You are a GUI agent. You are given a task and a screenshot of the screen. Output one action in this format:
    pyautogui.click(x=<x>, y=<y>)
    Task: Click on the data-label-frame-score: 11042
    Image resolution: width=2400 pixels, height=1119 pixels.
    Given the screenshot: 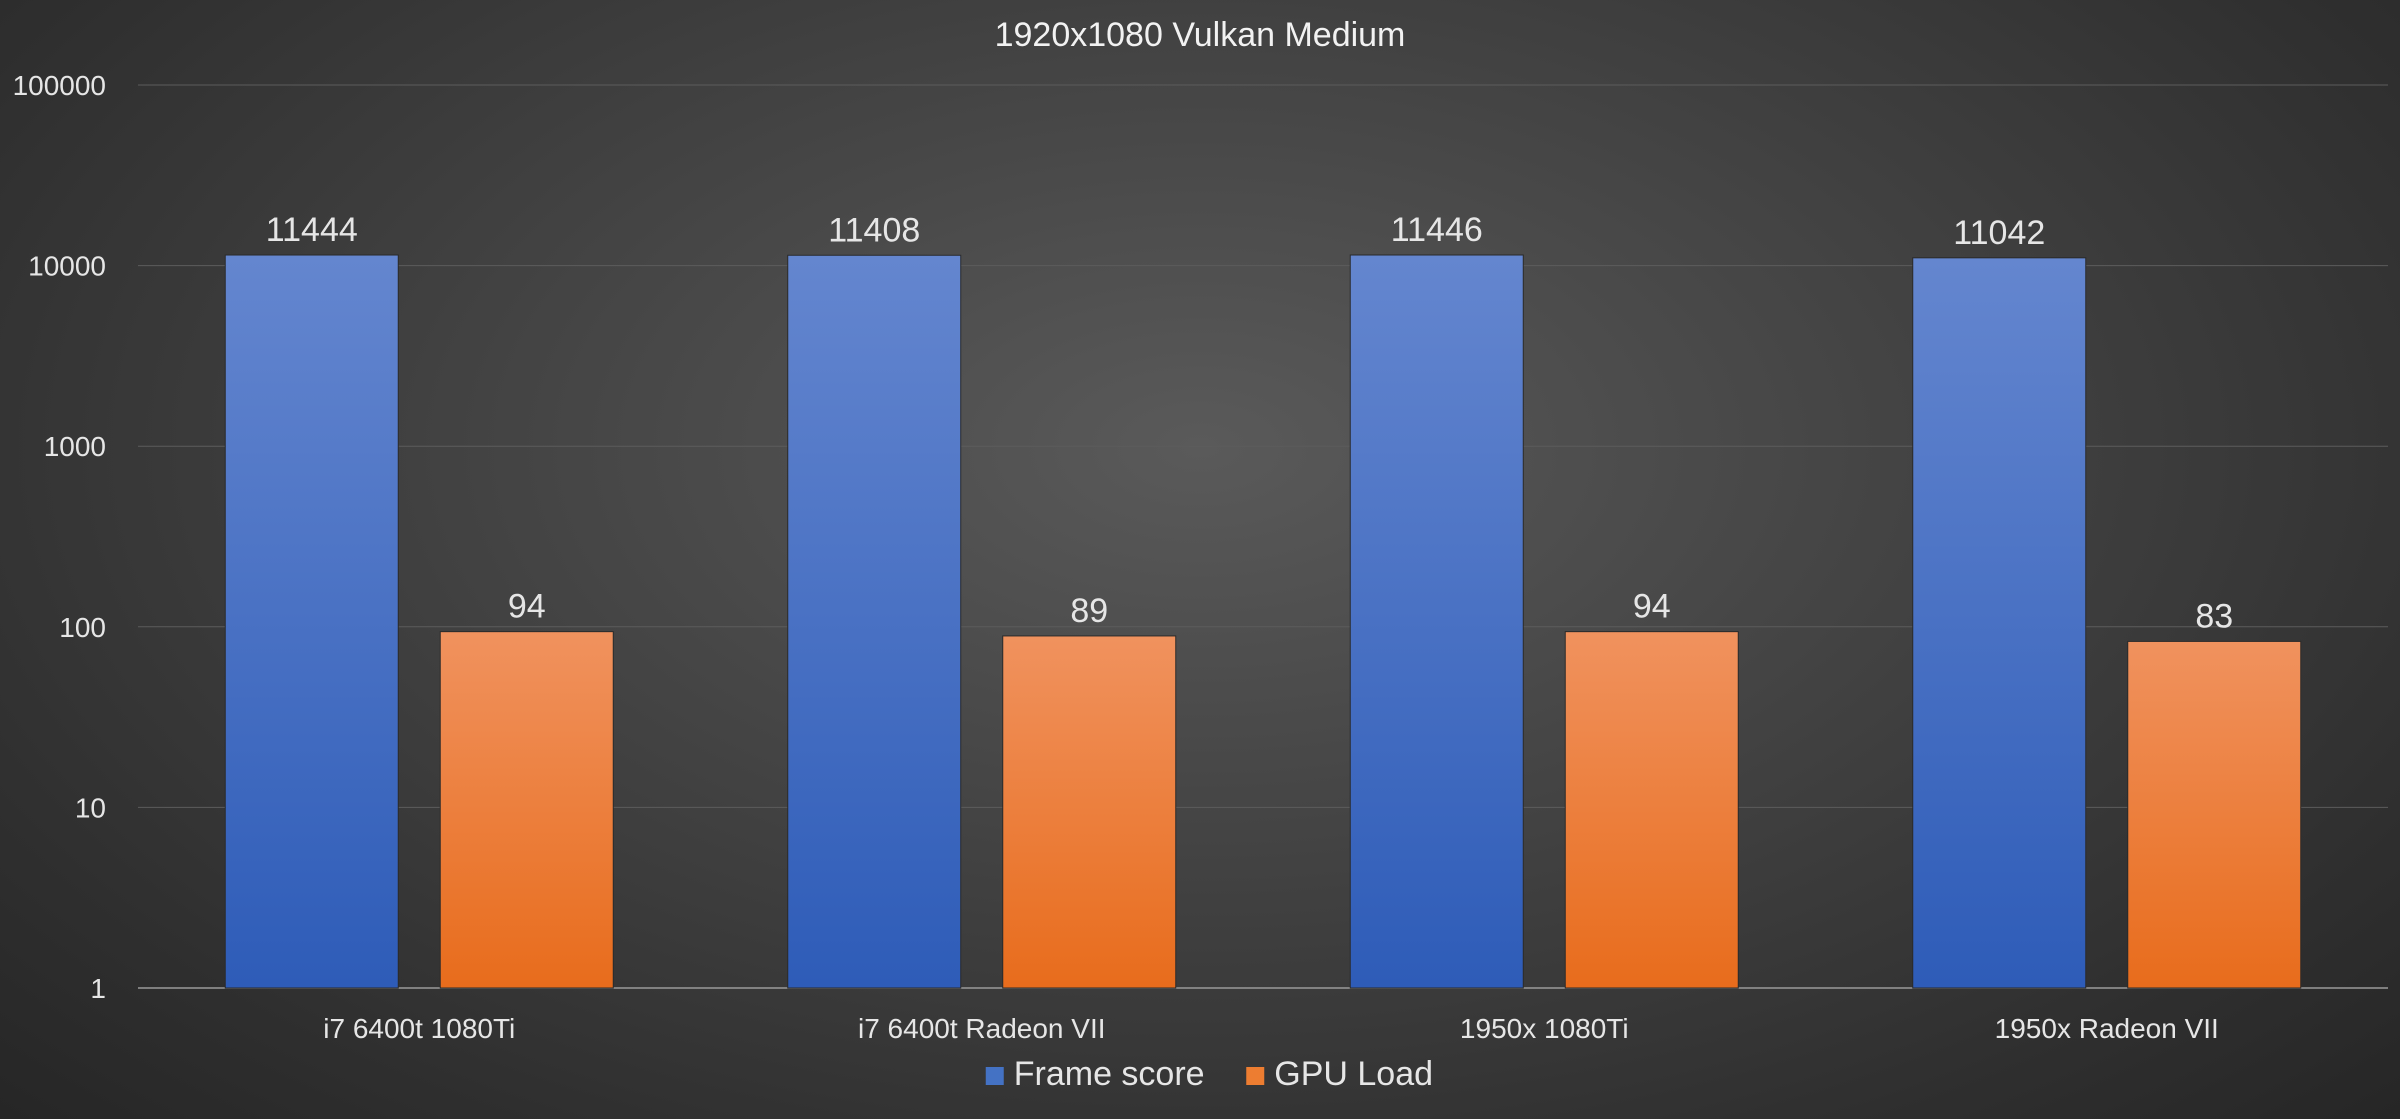 What is the action you would take?
    pyautogui.click(x=1999, y=233)
    